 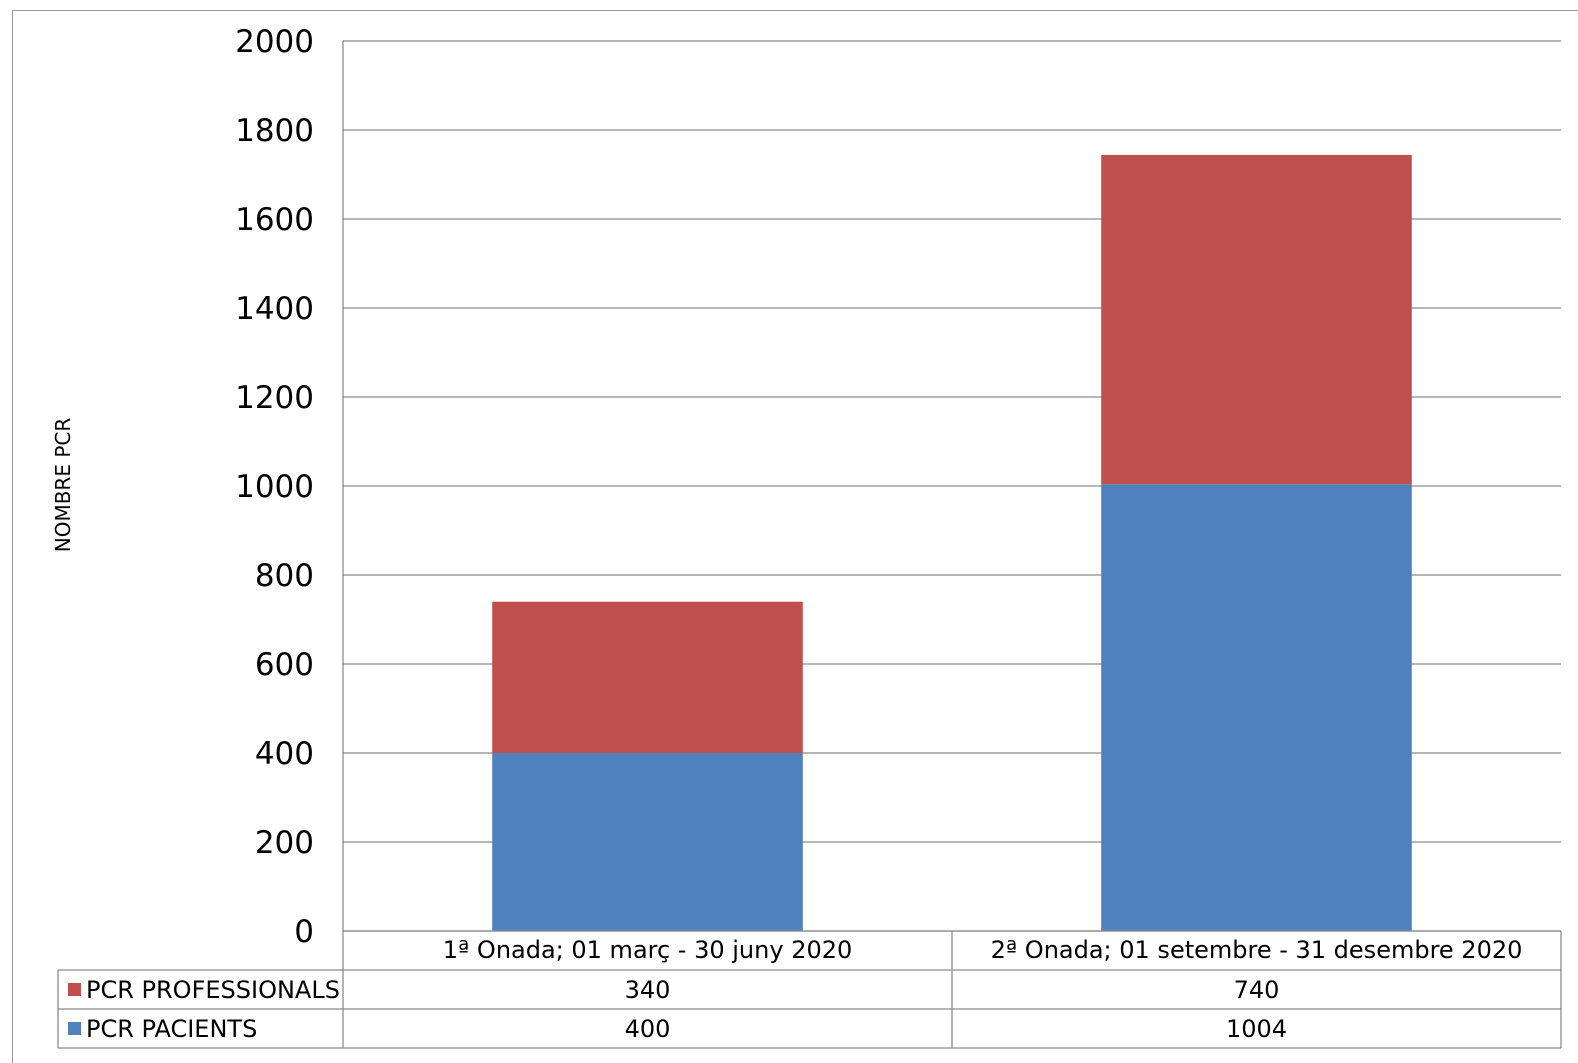 What do you see at coordinates (74, 1028) in the screenshot?
I see `legend-key-pcr-pacients` at bounding box center [74, 1028].